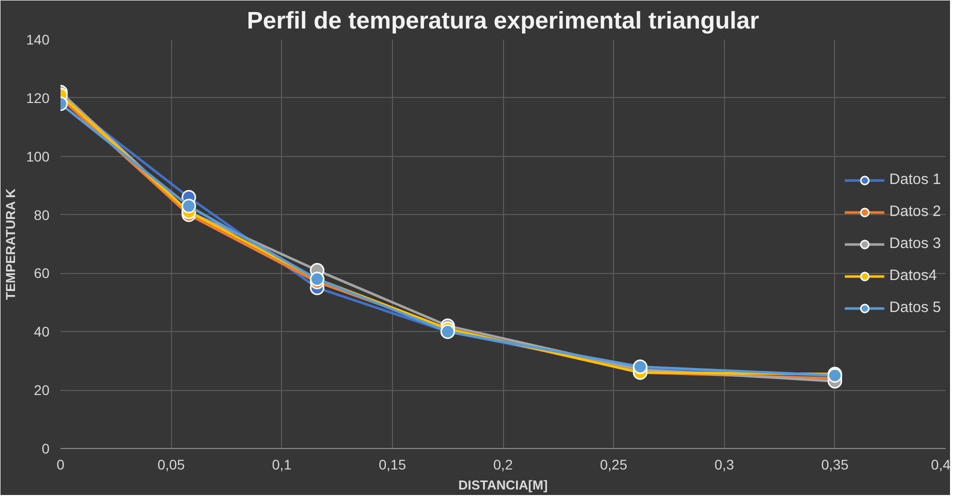 The width and height of the screenshot is (954, 499). I want to click on legend-label: Datos 5, so click(915, 307).